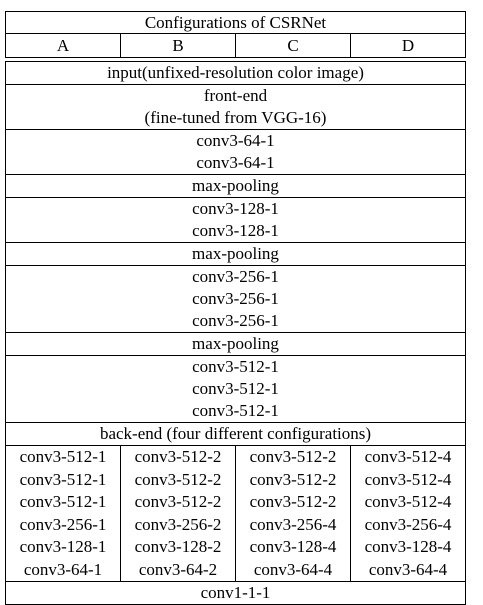 This screenshot has height=605, width=483. What do you see at coordinates (235, 22) in the screenshot?
I see `table-title: Configurations of CSRNet` at bounding box center [235, 22].